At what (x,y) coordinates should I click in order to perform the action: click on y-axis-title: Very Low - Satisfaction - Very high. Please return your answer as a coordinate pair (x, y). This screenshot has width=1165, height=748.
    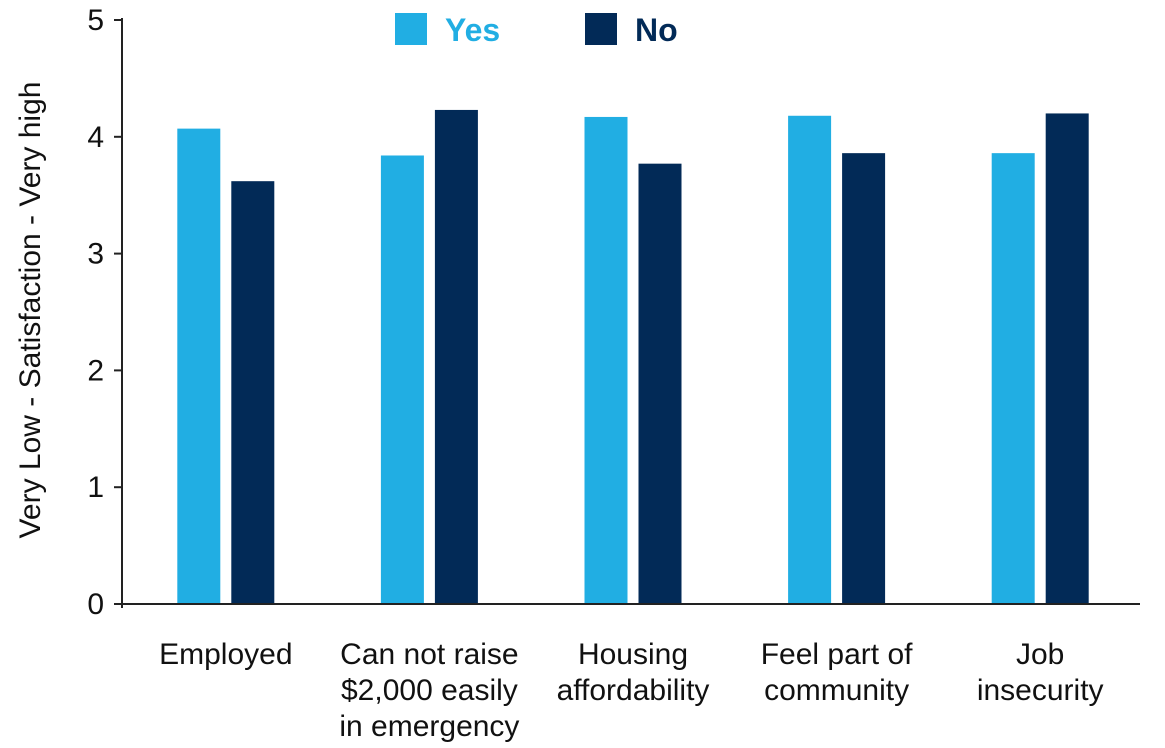
    Looking at the image, I should click on (30, 310).